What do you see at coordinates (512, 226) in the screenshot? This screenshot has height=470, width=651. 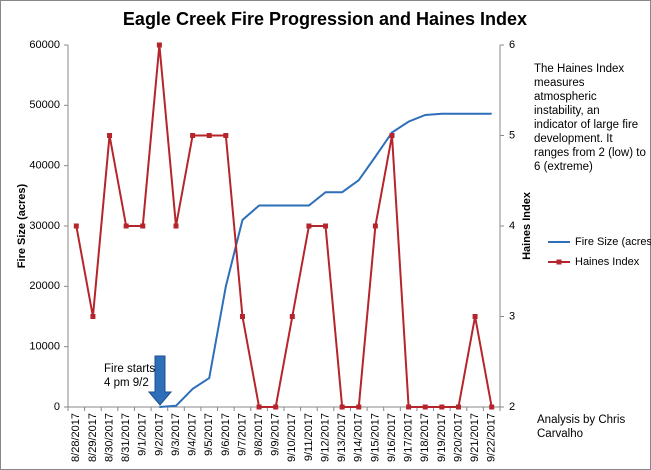 I see `y2-tick-label: 4` at bounding box center [512, 226].